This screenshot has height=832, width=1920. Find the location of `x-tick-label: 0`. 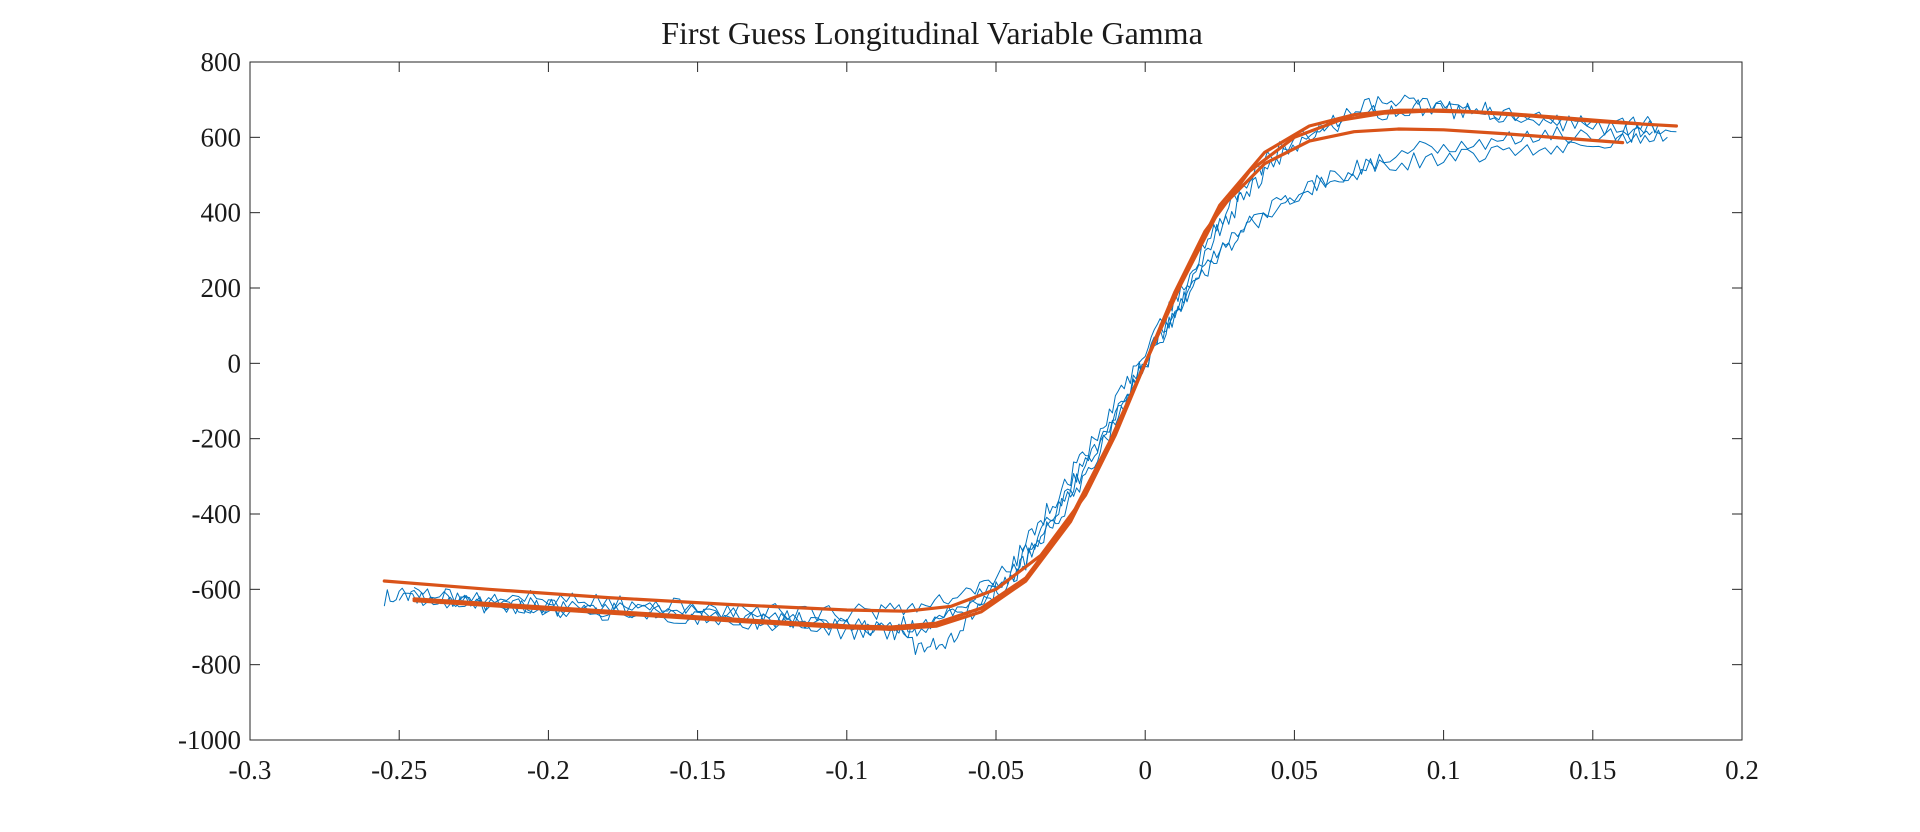

x-tick-label: 0 is located at coordinates (1145, 770).